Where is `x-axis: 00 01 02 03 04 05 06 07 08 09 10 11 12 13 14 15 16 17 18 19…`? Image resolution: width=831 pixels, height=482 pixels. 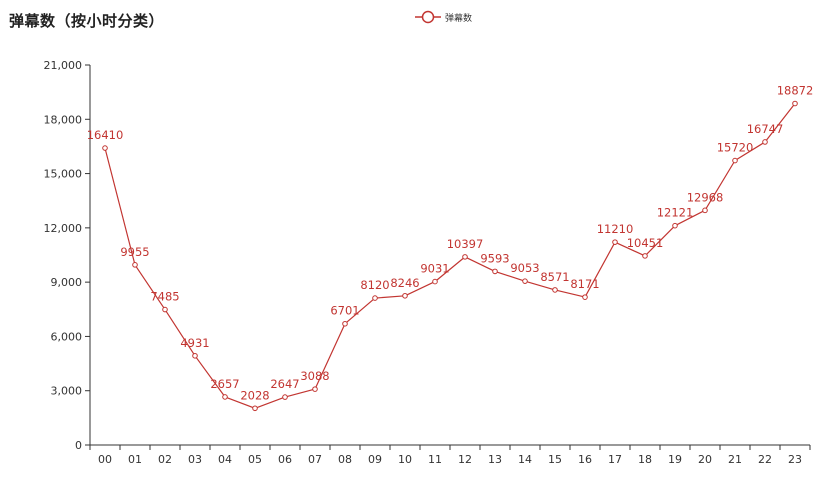 x-axis: 00 01 02 03 04 05 06 07 08 09 10 11 12 13 14 15 16 17 18 19… is located at coordinates (450, 455).